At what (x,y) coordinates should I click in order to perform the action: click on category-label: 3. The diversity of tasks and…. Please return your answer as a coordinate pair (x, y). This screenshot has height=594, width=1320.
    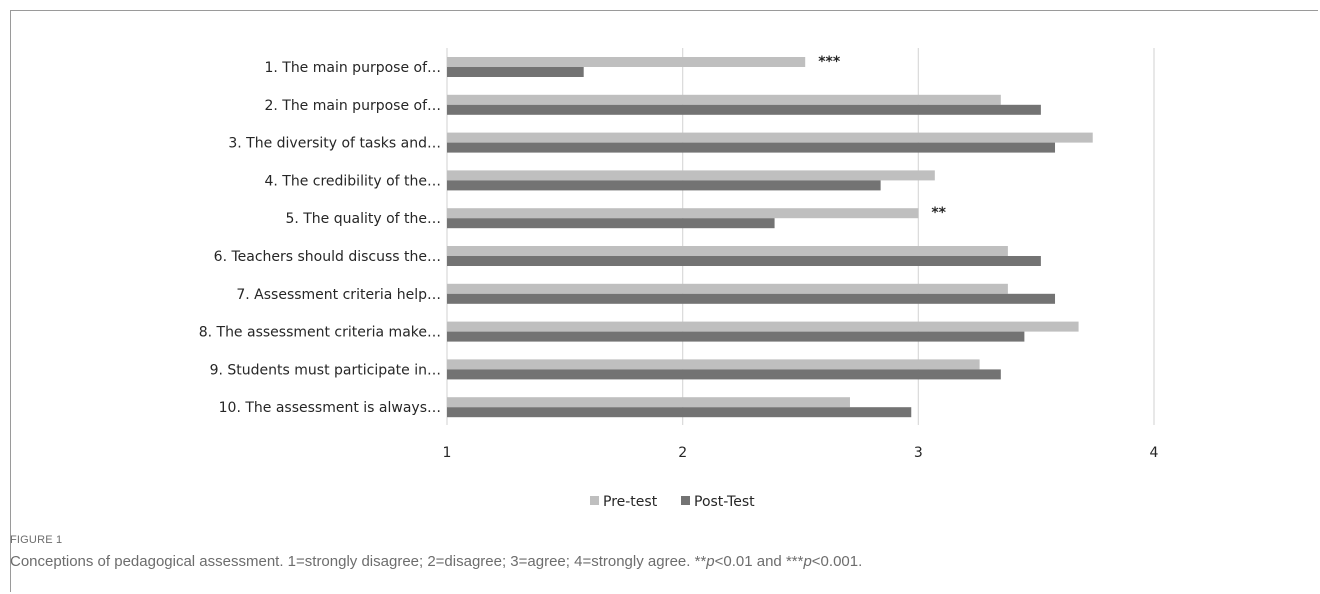
    Looking at the image, I should click on (334, 144).